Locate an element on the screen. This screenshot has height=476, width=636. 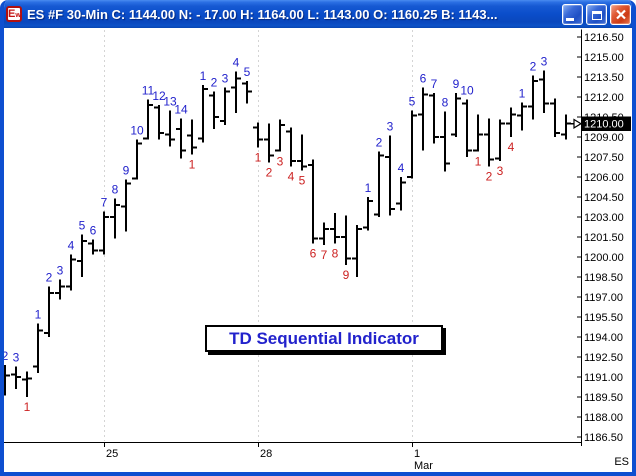
maximize-button is located at coordinates (596, 14).